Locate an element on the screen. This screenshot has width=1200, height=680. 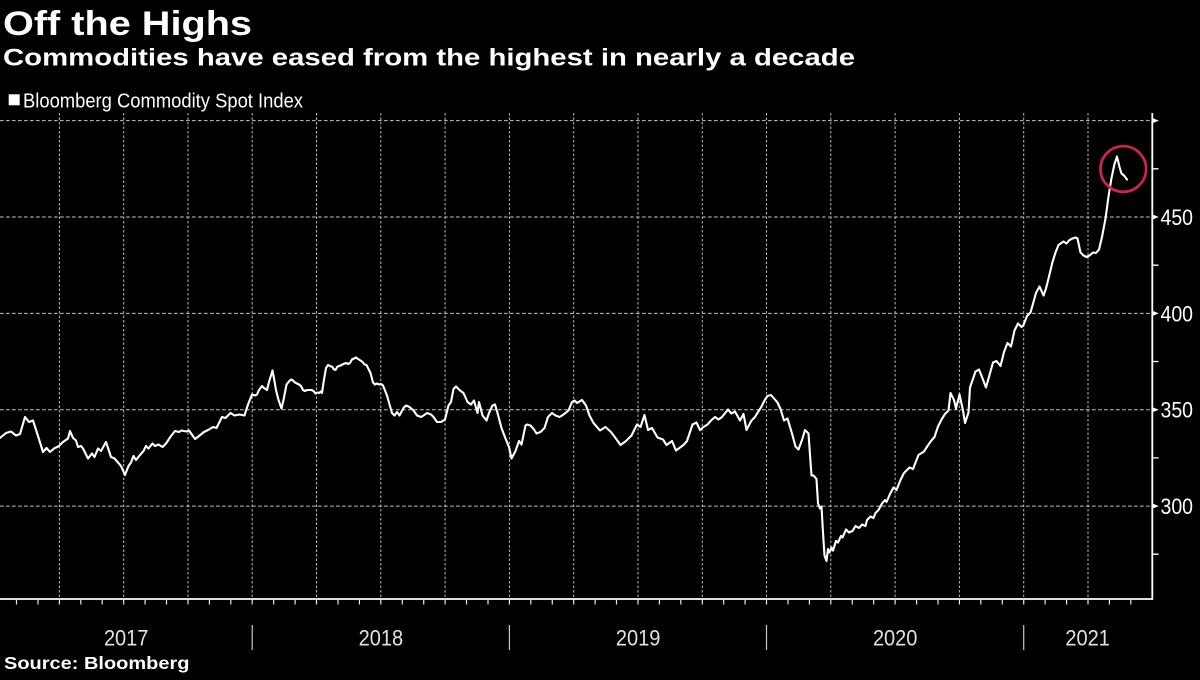
svg-text: 2018 is located at coordinates (381, 638).